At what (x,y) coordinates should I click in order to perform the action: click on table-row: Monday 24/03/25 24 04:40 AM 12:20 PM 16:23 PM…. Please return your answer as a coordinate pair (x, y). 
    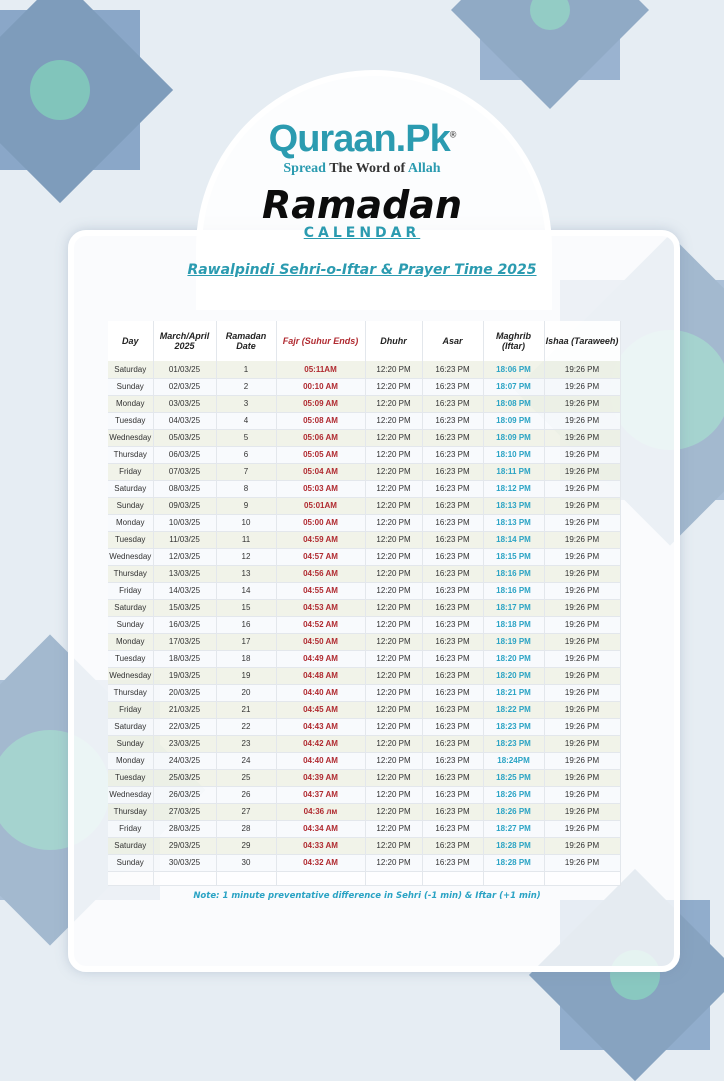
    Looking at the image, I should click on (364, 761).